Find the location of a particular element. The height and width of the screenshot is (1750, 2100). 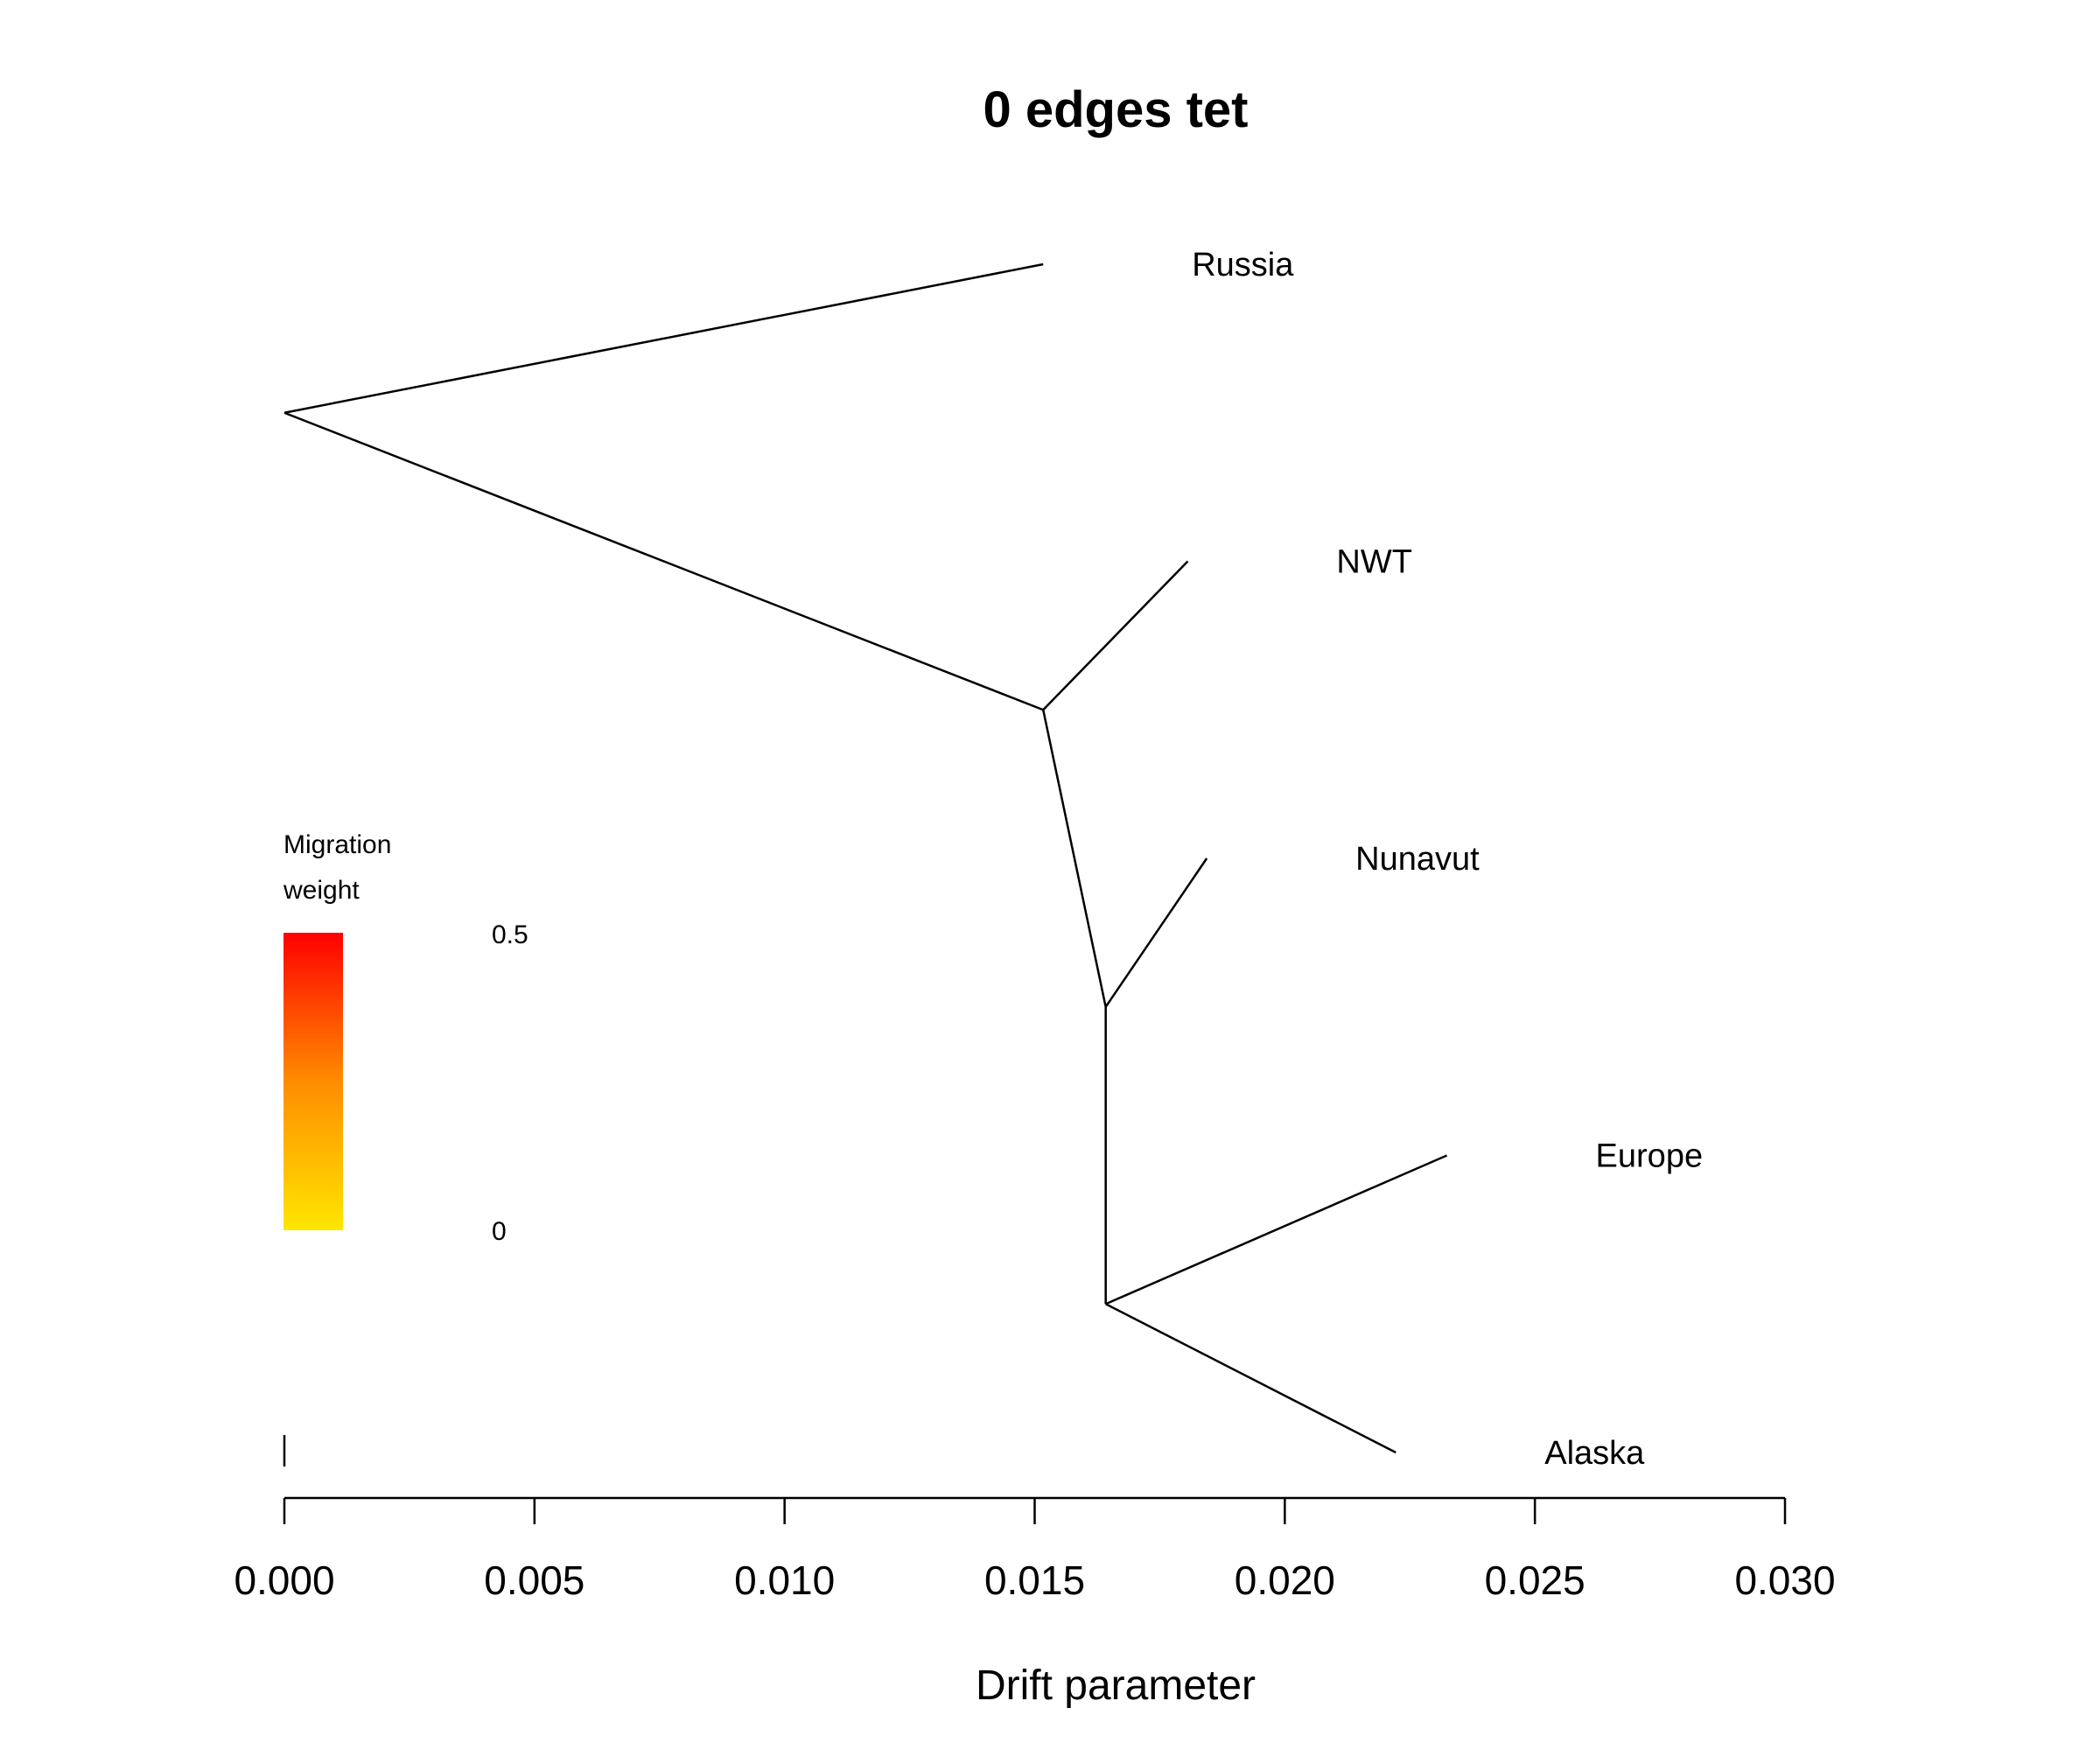

x-tick-label-1: 0.005 is located at coordinates (534, 1580).